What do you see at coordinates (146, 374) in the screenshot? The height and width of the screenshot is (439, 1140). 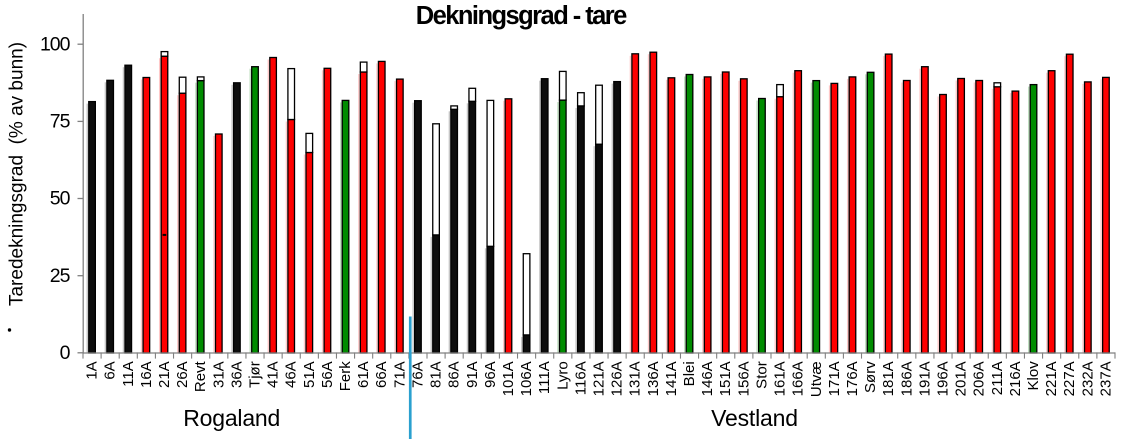 I see `svg-text: 16A` at bounding box center [146, 374].